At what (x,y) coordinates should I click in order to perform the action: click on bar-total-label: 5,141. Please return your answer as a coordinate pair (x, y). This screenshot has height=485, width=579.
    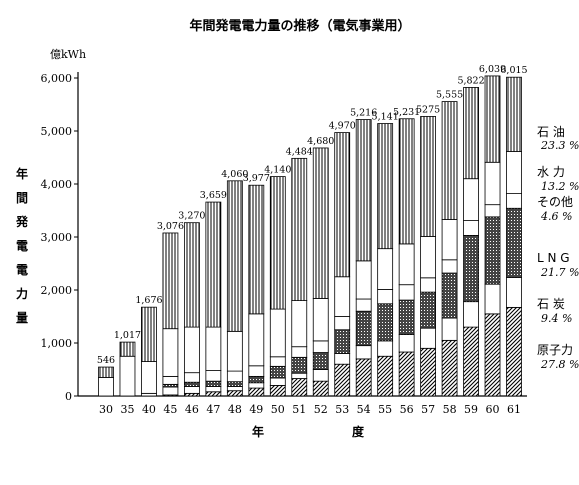
    Looking at the image, I should click on (385, 117).